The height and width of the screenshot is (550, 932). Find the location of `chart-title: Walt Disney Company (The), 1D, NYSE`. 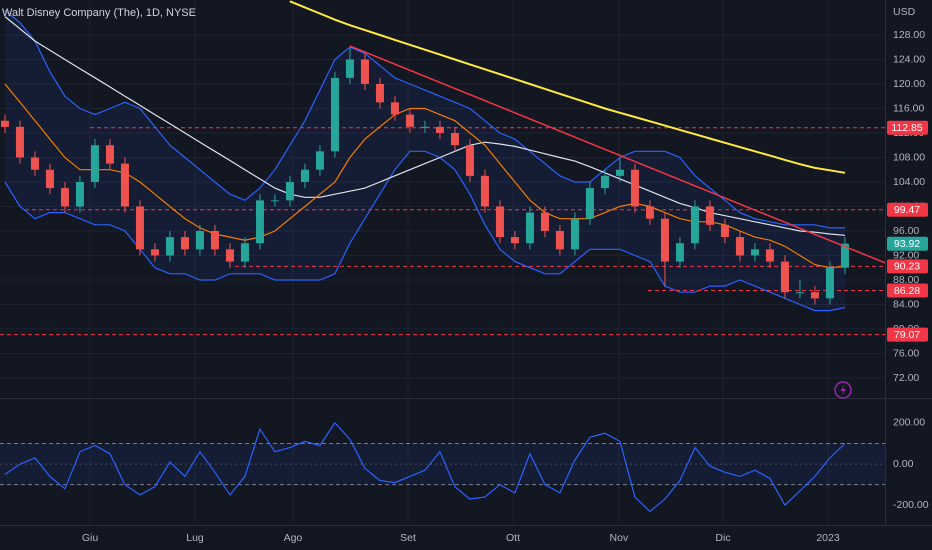

chart-title: Walt Disney Company (The), 1D, NYSE is located at coordinates (99, 13).